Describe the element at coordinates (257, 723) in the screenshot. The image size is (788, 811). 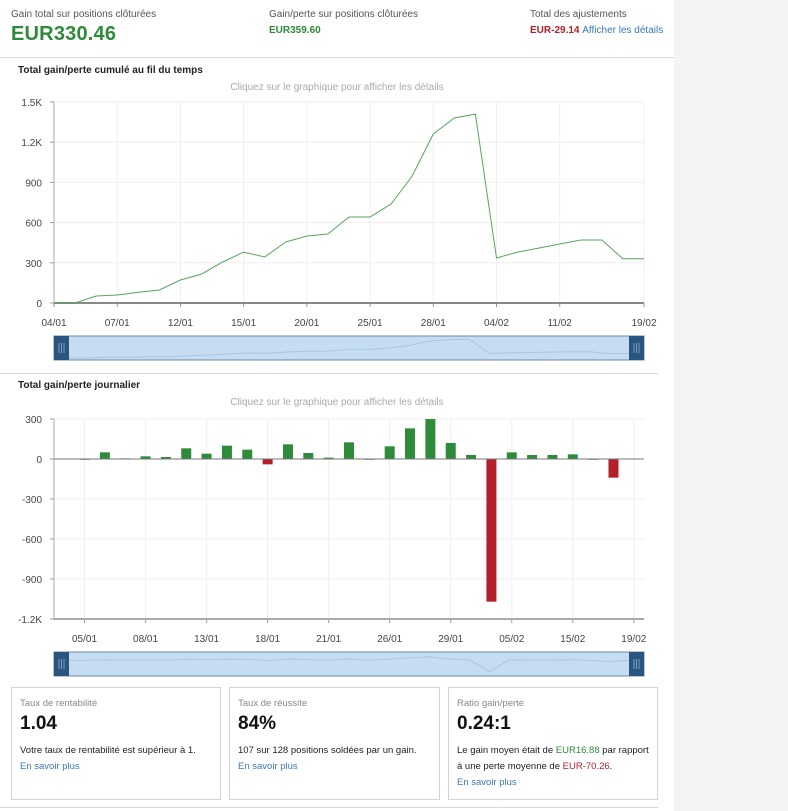
I see `card-value: 84%` at that location.